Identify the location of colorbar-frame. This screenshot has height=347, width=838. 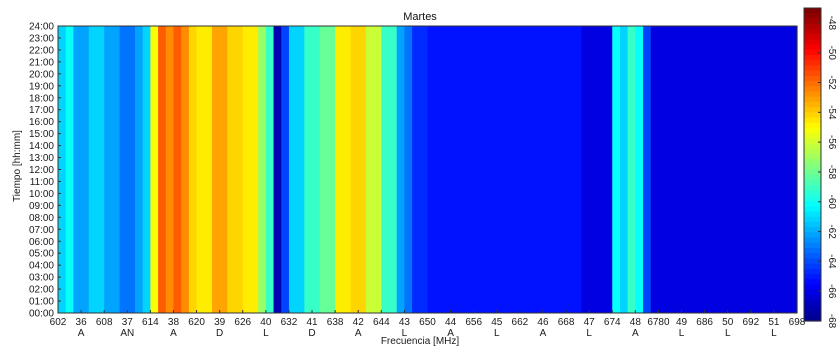
(812, 164).